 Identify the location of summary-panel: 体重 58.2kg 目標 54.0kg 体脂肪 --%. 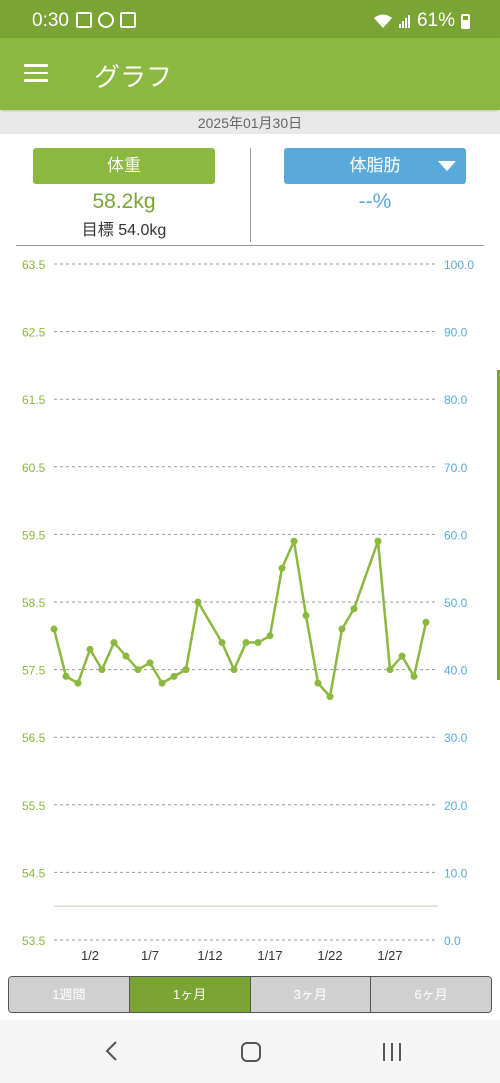
(250, 190).